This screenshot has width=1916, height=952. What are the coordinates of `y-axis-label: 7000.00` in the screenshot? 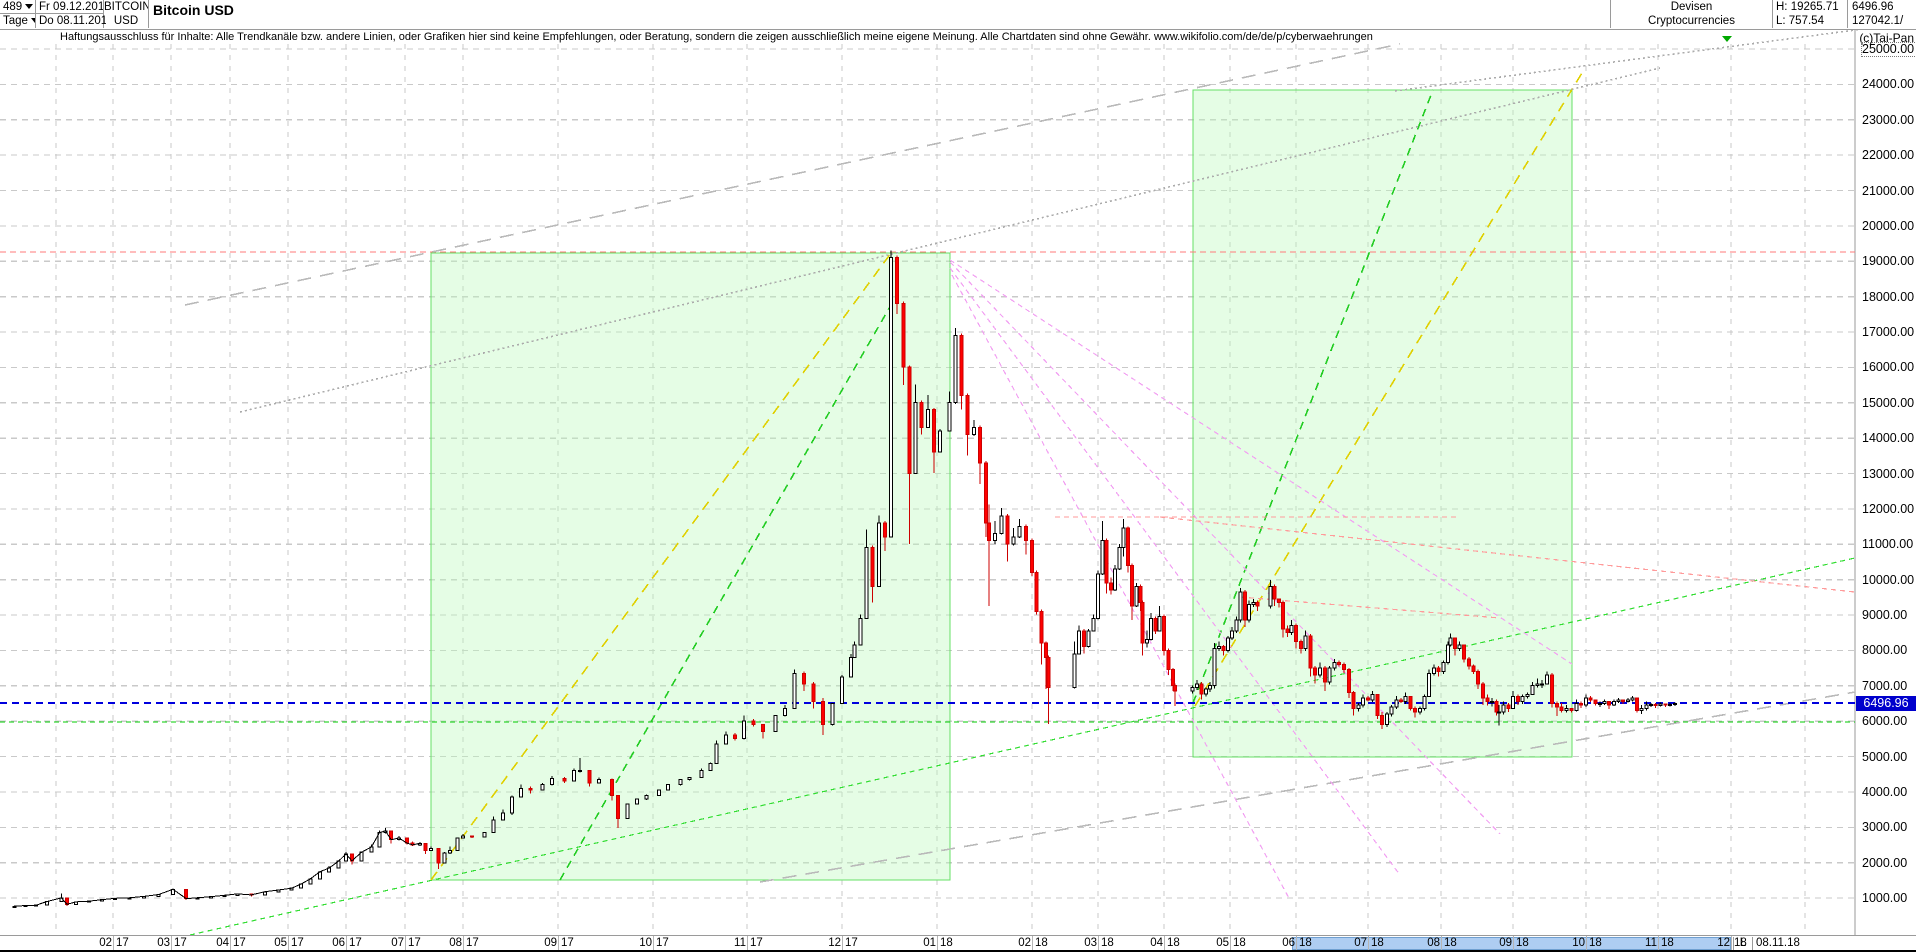 It's located at (1885, 685).